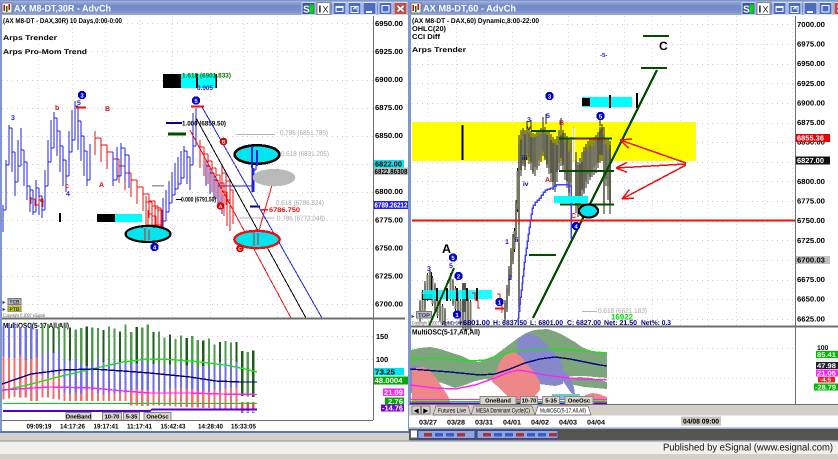 The height and width of the screenshot is (459, 838). Describe the element at coordinates (525, 158) in the screenshot. I see `svg-text: iii` at that location.